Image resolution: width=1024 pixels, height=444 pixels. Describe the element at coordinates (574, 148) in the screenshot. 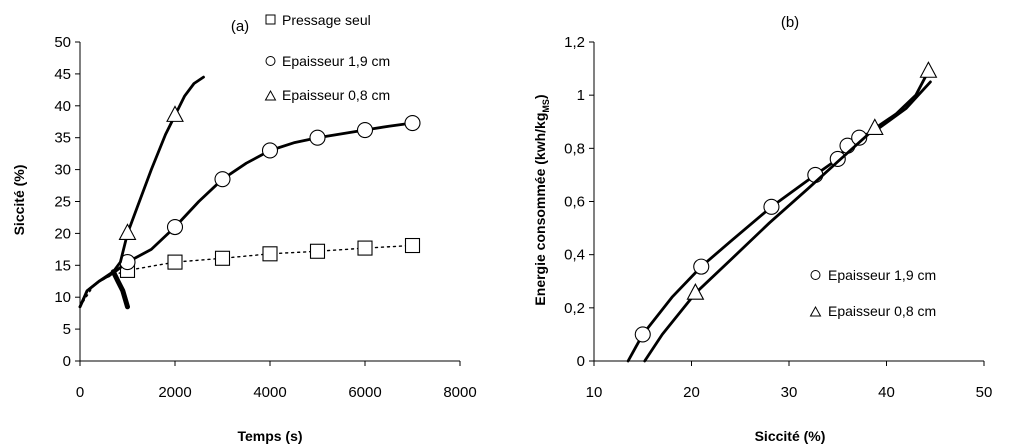

I see `panel-b-y-tick-label: 0,8` at that location.